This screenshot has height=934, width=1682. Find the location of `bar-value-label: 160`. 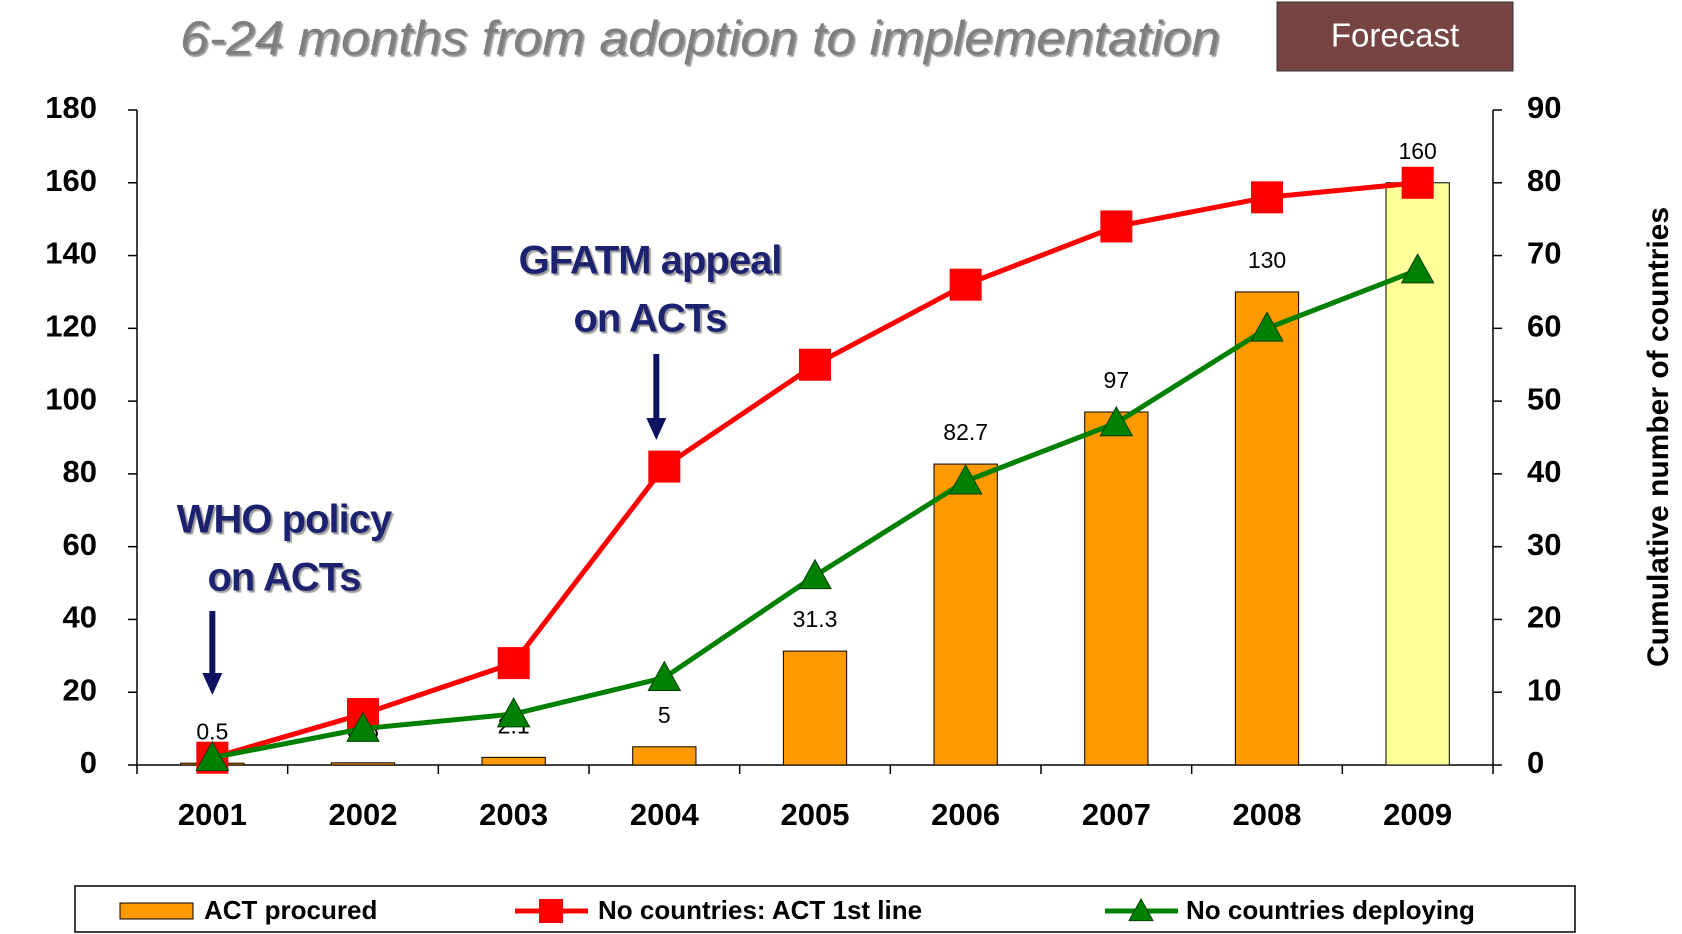

bar-value-label: 160 is located at coordinates (1417, 151).